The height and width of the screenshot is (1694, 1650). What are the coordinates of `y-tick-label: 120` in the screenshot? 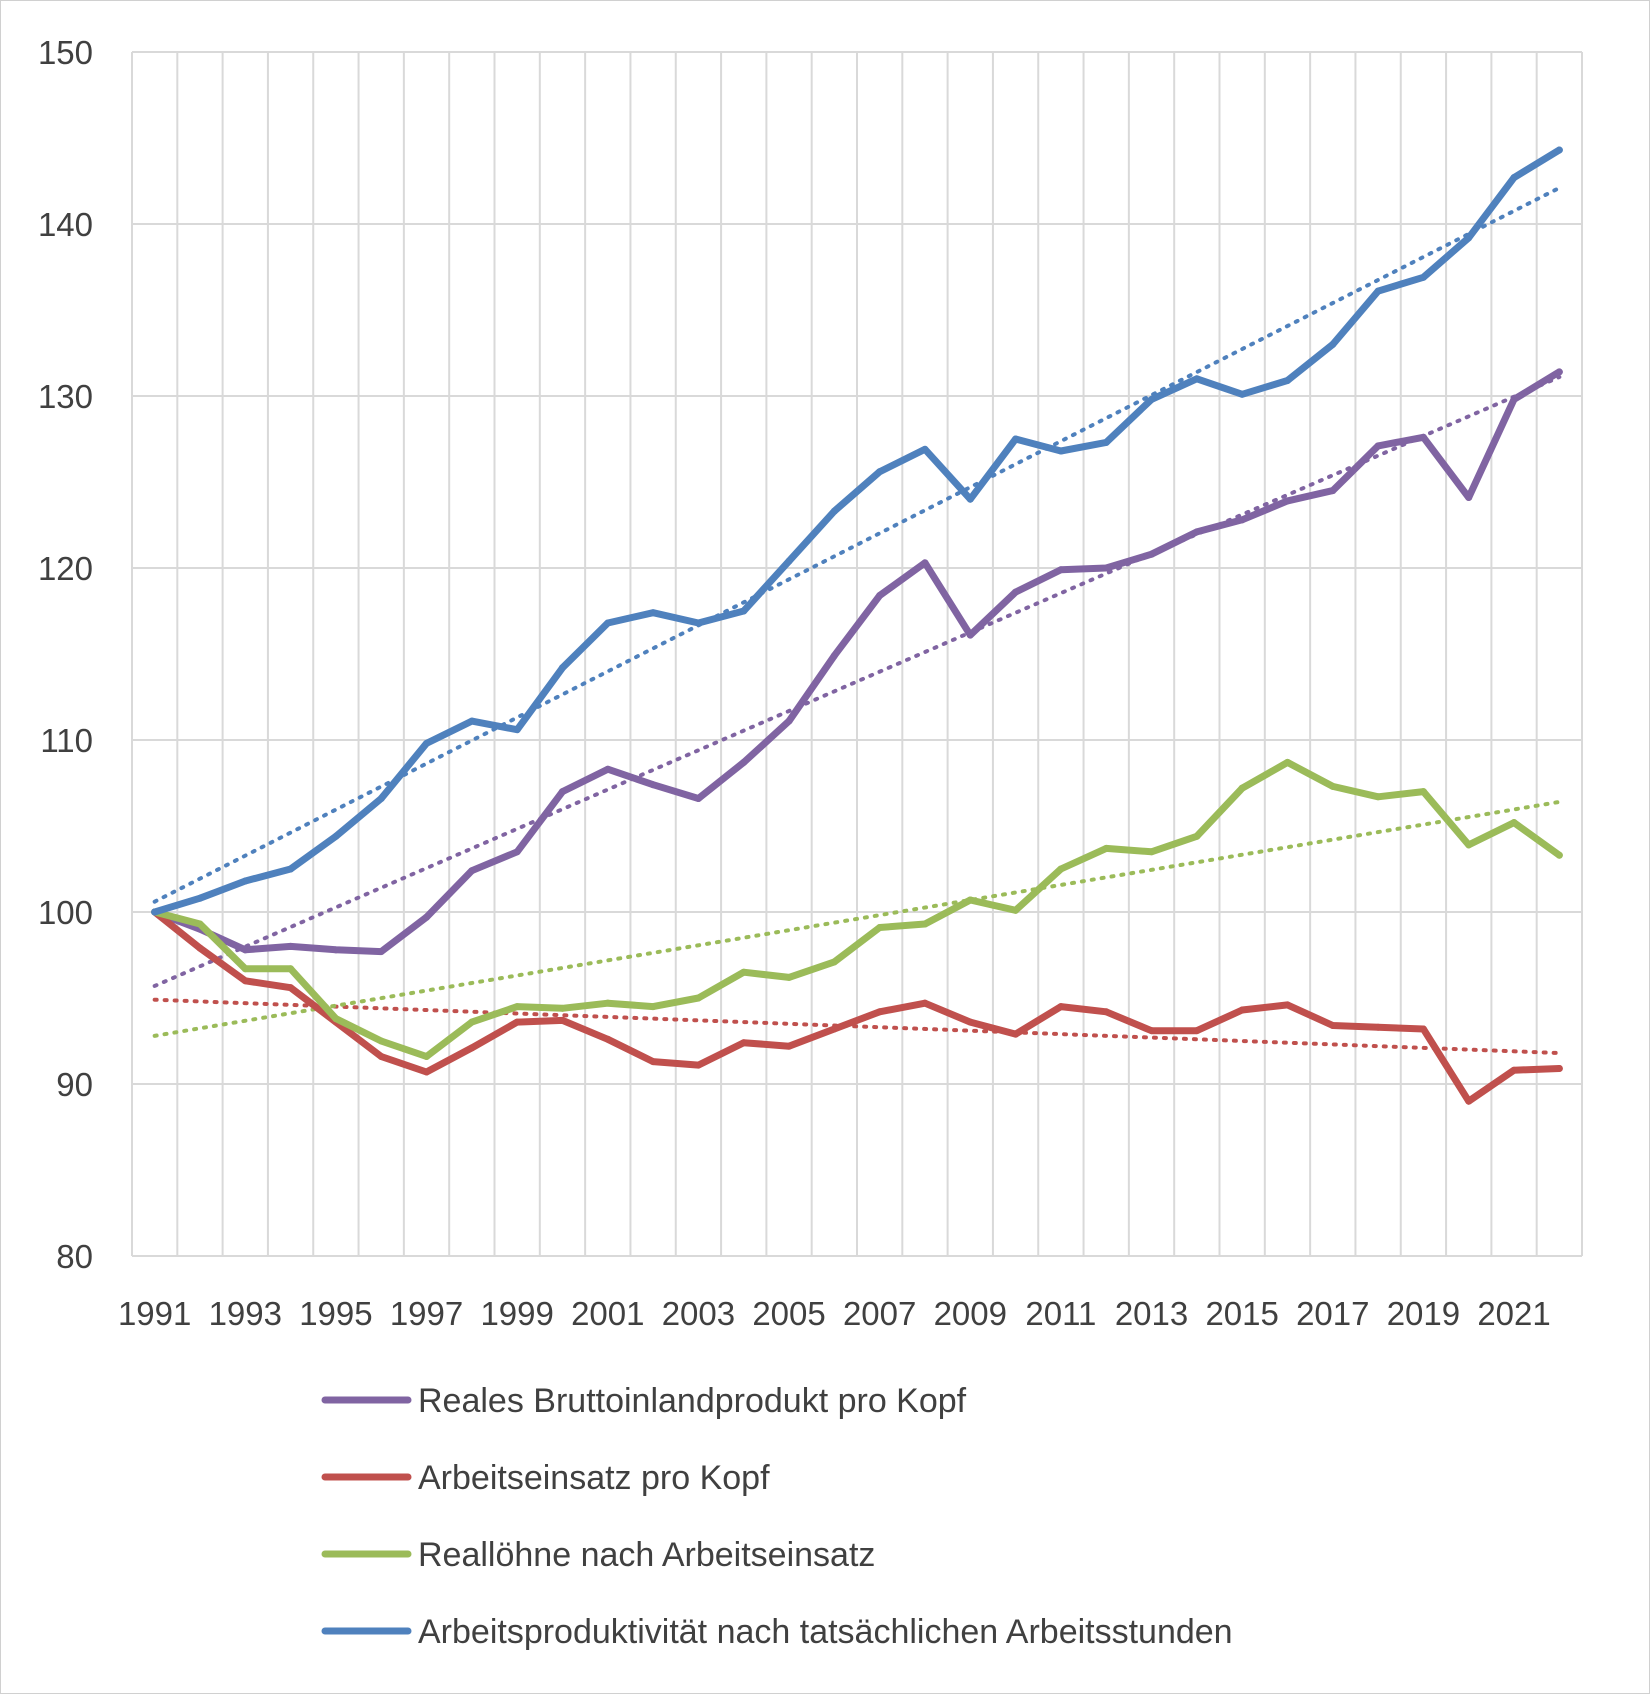 It's located at (65, 568).